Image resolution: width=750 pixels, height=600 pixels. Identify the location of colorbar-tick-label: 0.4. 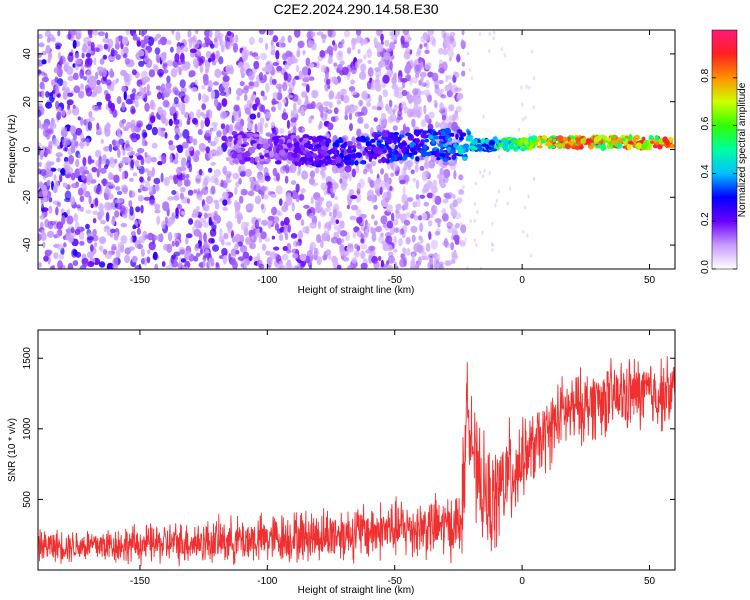
(705, 171).